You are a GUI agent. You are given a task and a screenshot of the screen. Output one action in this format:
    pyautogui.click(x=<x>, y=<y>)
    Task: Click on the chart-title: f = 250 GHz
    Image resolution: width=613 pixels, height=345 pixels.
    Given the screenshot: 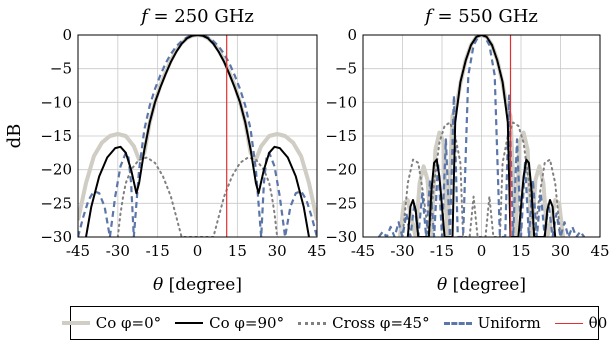 What is the action you would take?
    pyautogui.click(x=196, y=16)
    